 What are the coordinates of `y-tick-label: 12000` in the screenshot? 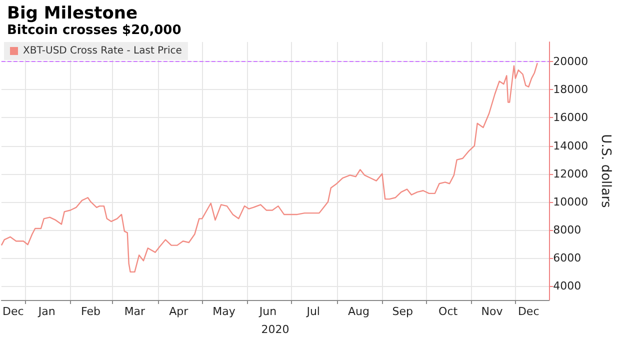 It's located at (570, 173).